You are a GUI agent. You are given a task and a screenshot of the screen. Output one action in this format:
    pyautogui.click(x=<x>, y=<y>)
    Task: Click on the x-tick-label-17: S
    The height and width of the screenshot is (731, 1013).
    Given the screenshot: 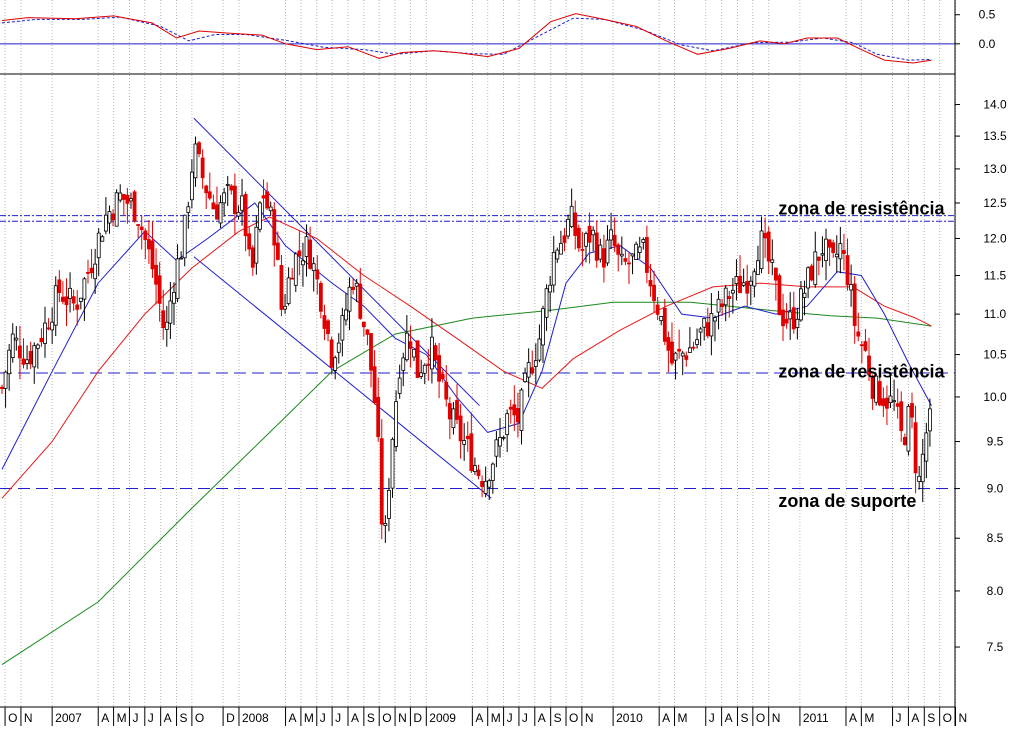 What is the action you would take?
    pyautogui.click(x=371, y=718)
    